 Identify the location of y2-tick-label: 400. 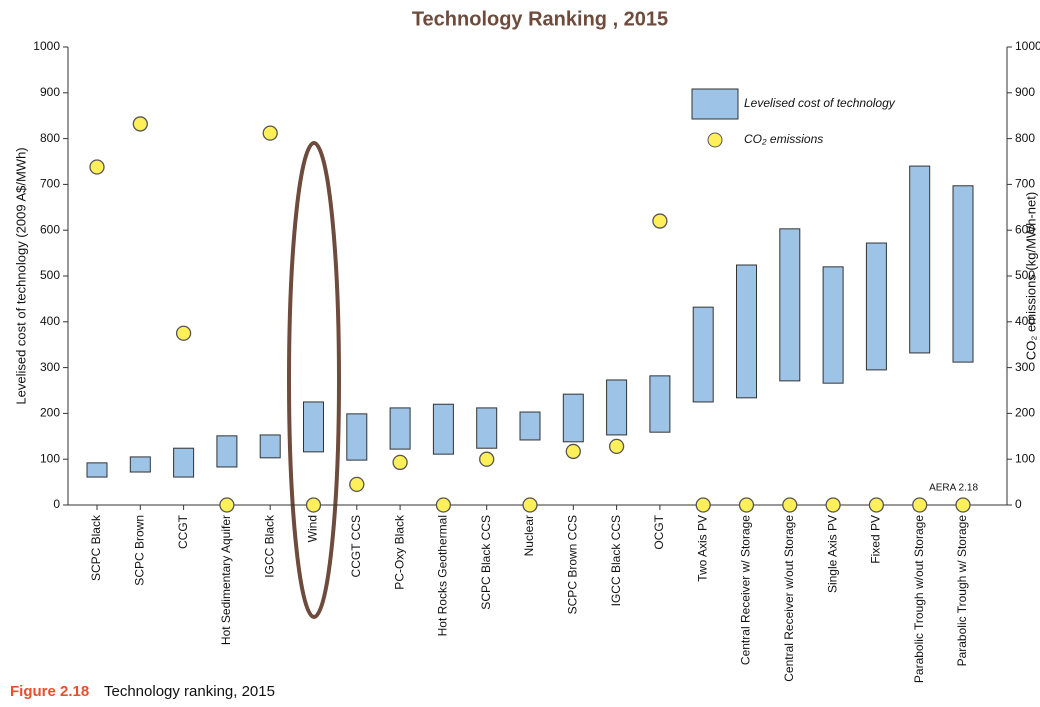
(1025, 321).